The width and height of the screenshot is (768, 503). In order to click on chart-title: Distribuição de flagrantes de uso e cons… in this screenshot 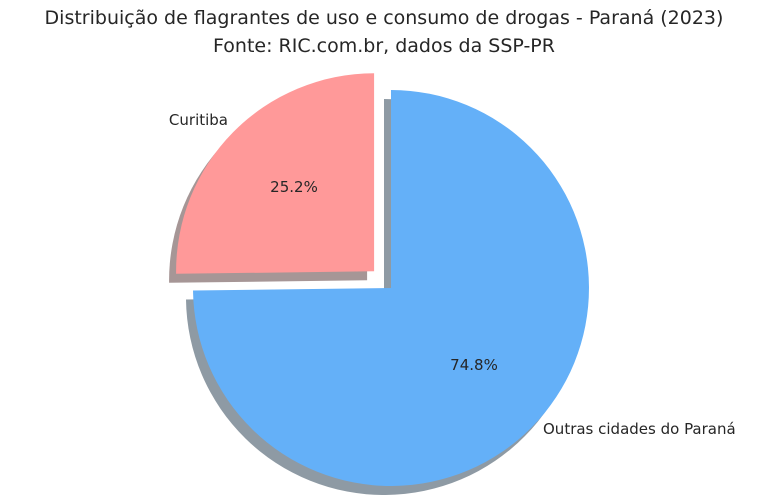, I will do `click(384, 32)`.